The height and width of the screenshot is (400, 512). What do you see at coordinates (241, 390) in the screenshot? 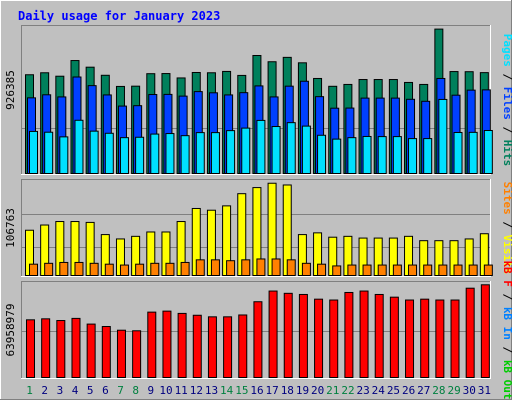
I see `day-label-15: 15` at bounding box center [241, 390].